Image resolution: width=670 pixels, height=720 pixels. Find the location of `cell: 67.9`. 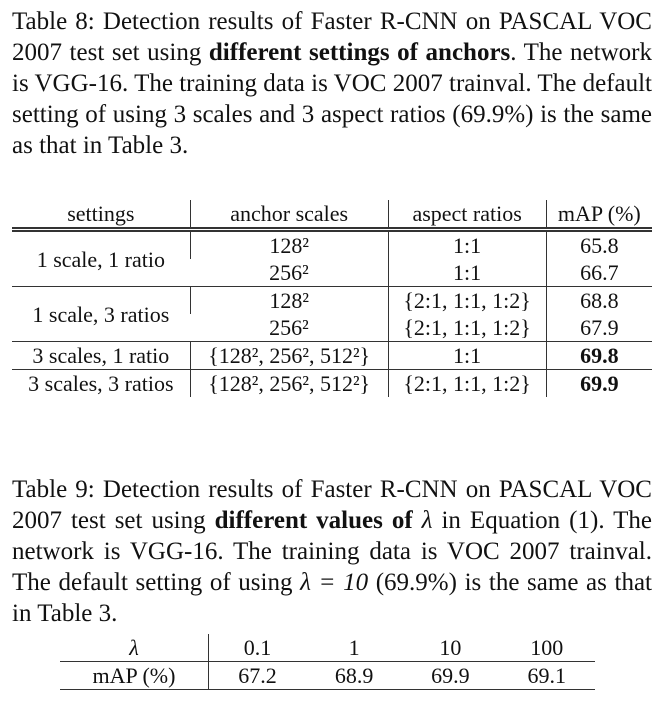

cell: 67.9 is located at coordinates (598, 328).